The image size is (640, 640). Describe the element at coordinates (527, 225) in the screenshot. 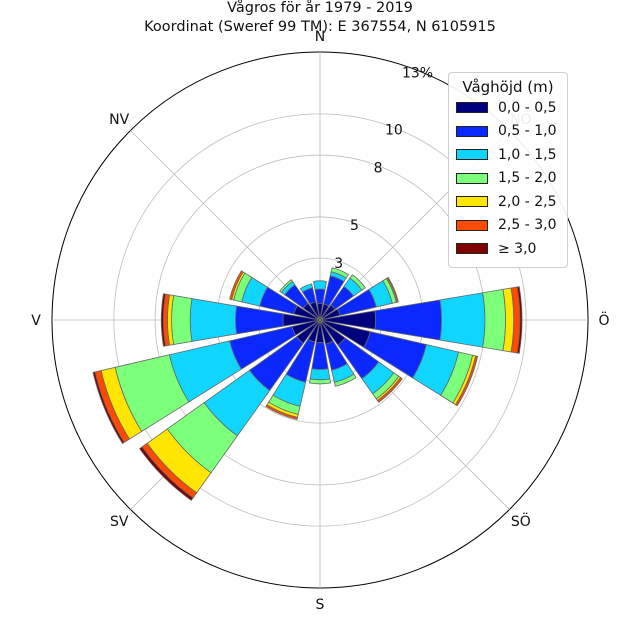

I see `legend-label: 2,5 - 3,0` at that location.